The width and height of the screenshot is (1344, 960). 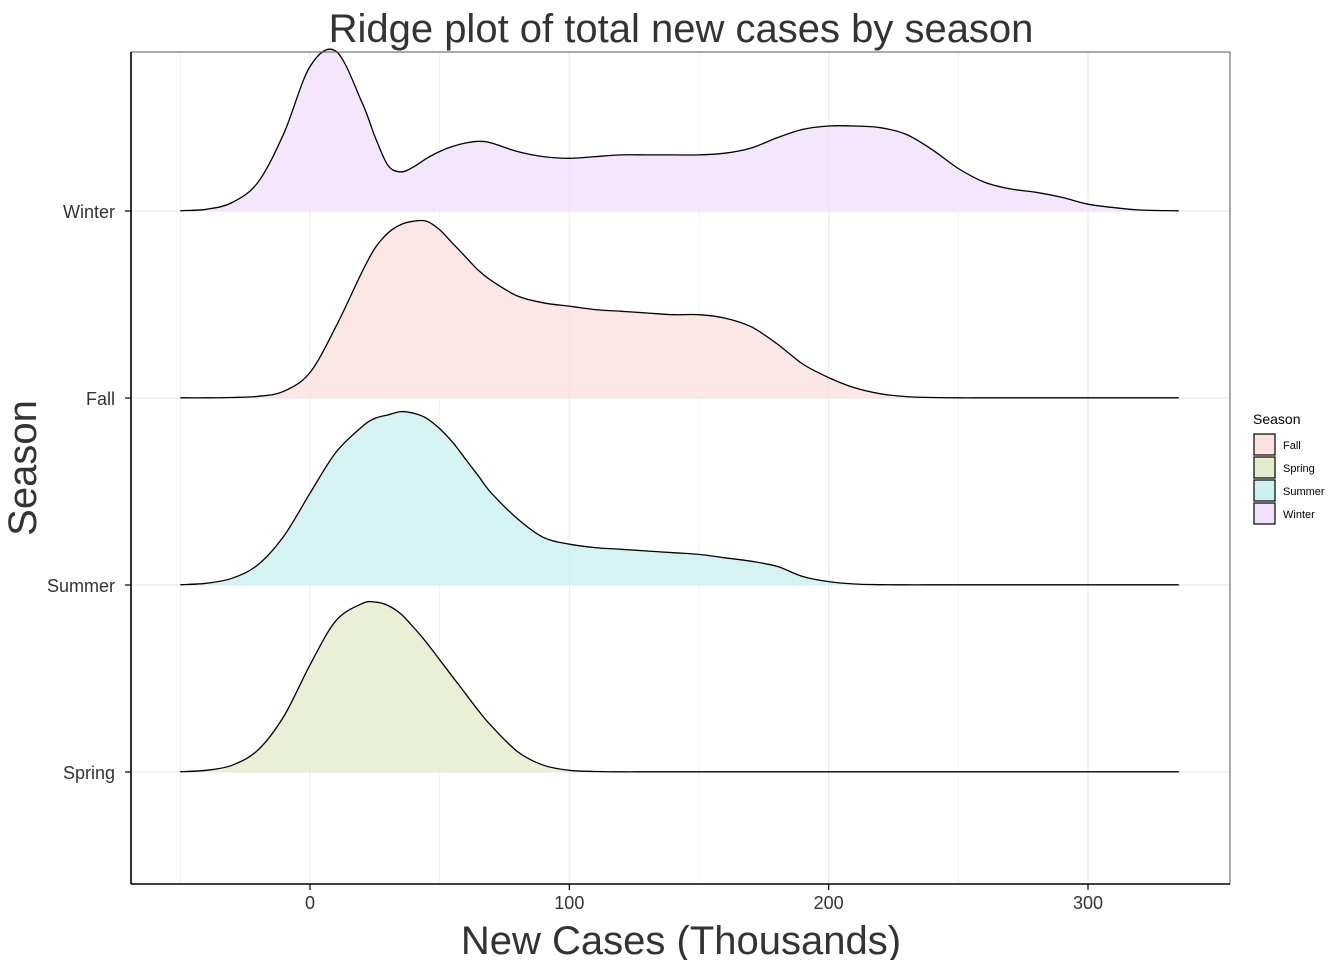 What do you see at coordinates (81, 586) in the screenshot?
I see `y-tick-label-summer: Summer` at bounding box center [81, 586].